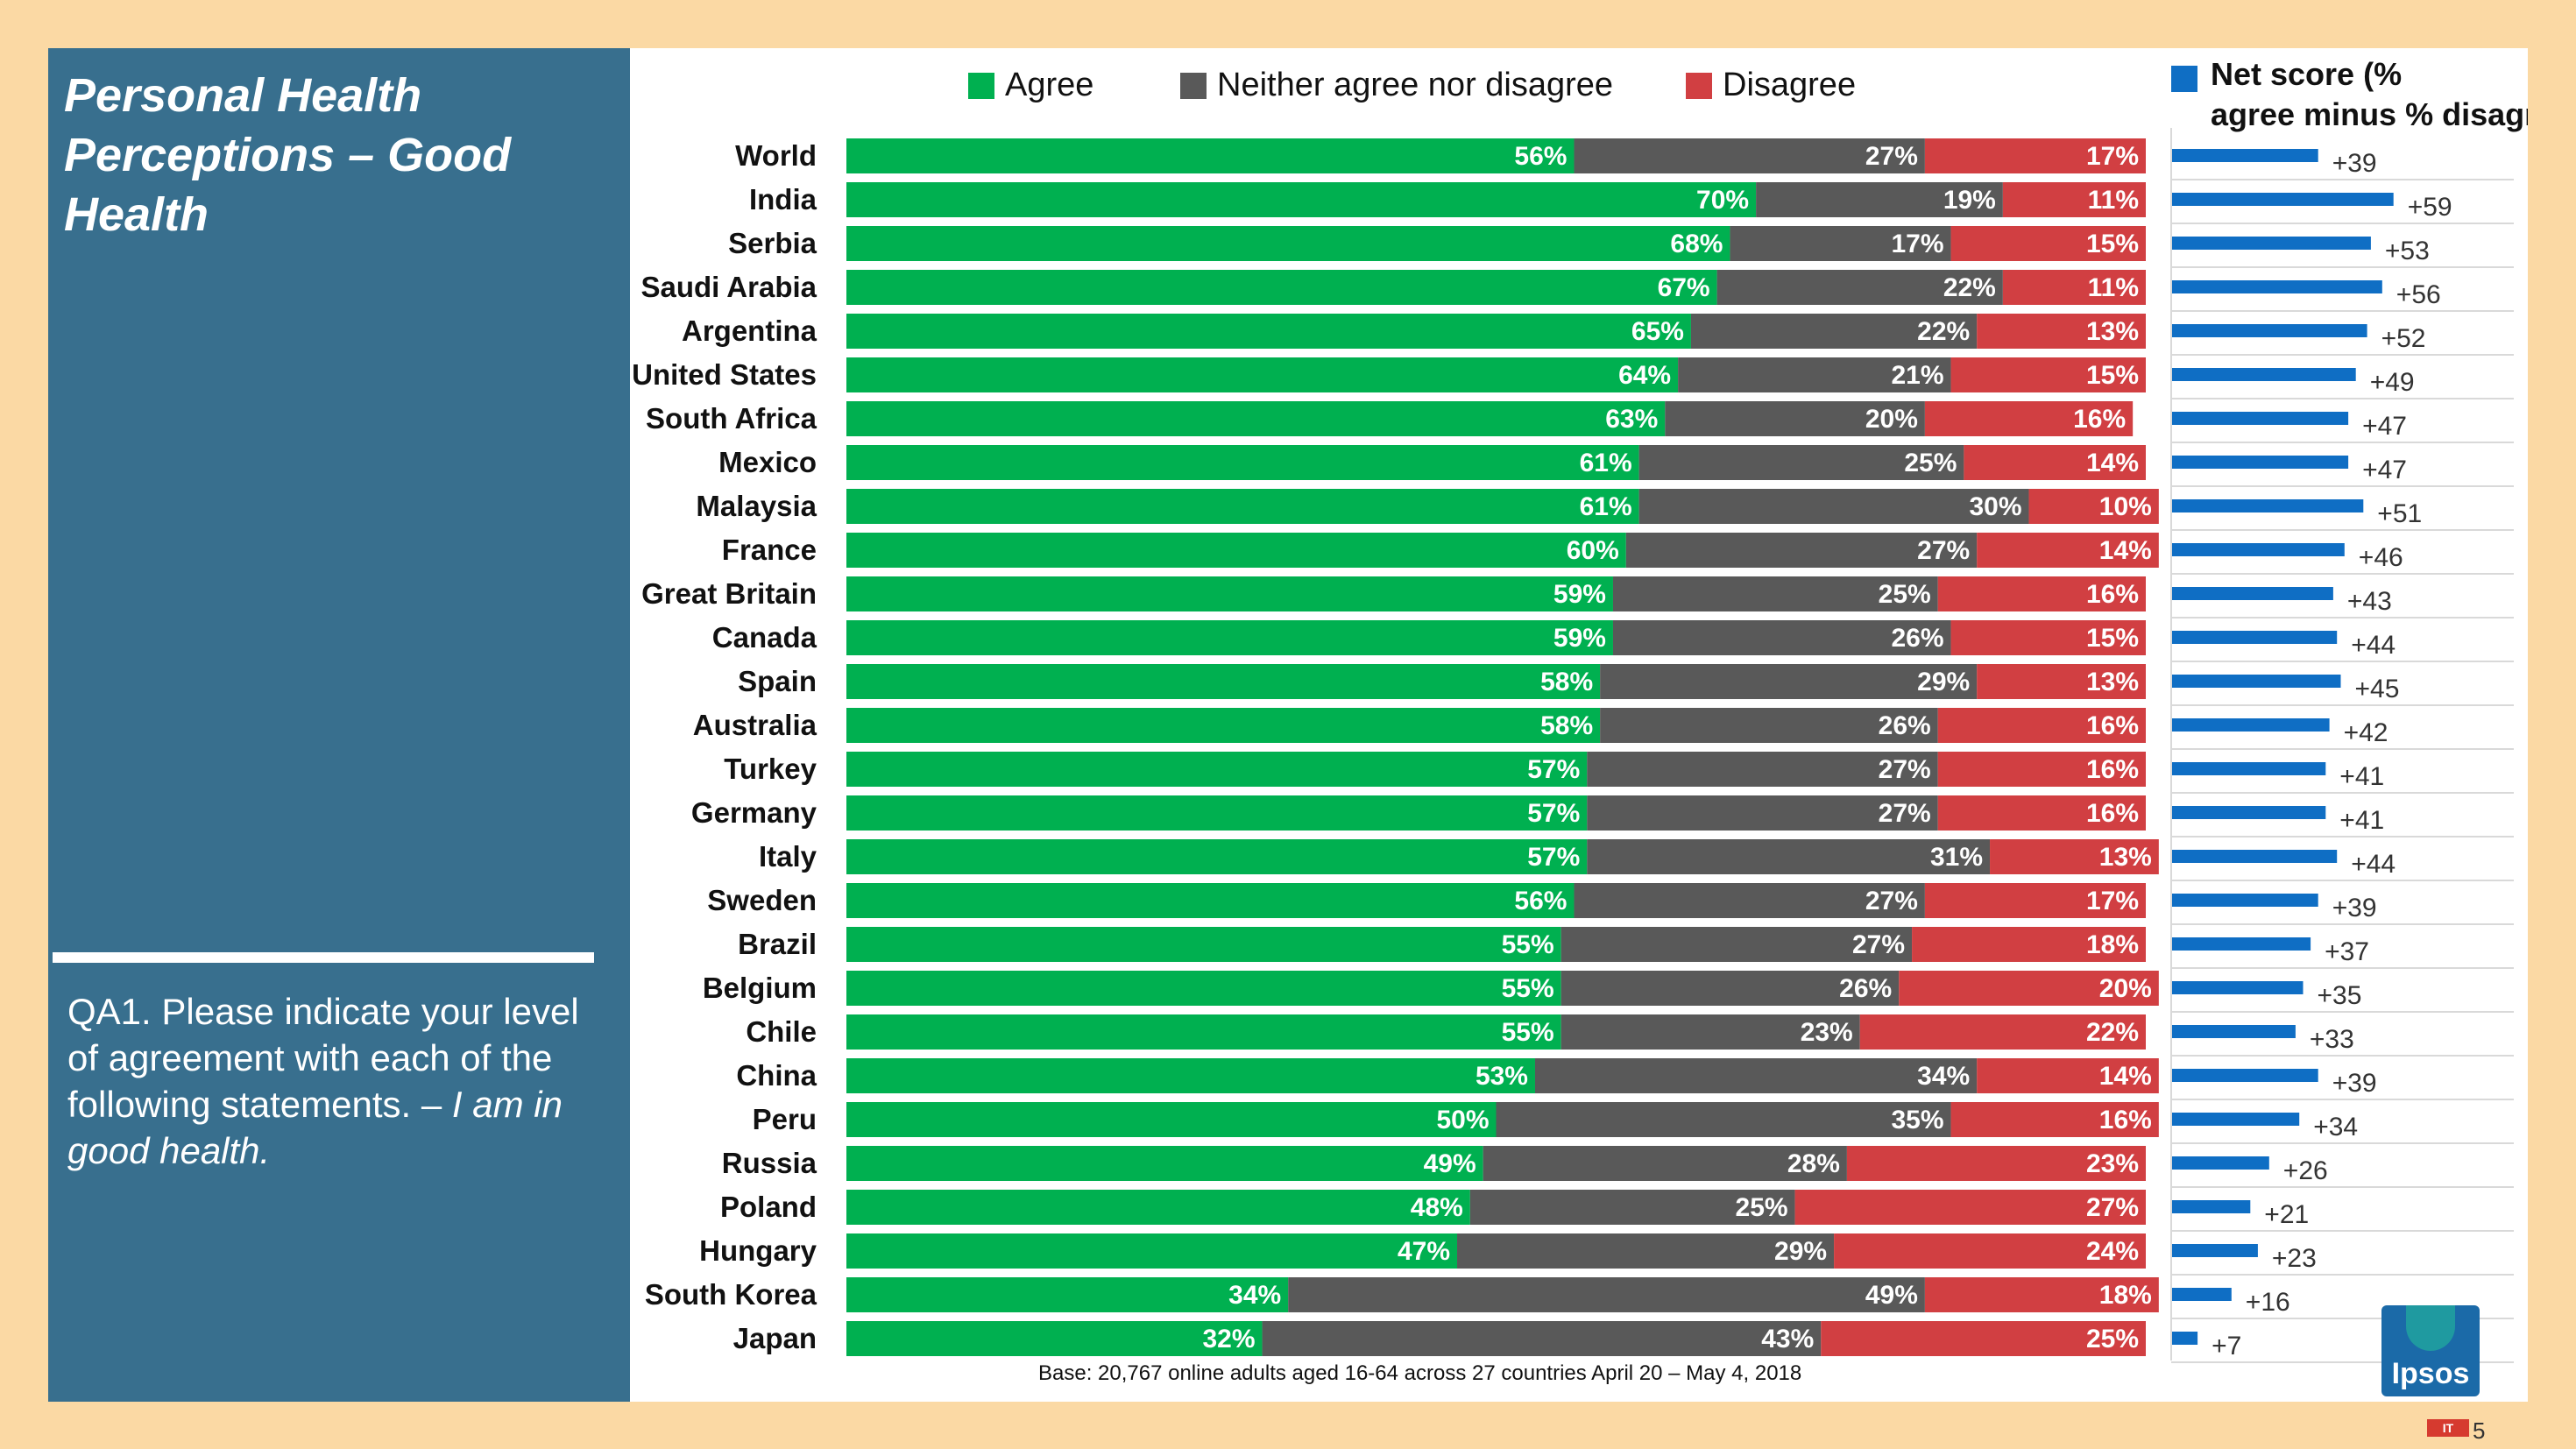 Image resolution: width=2576 pixels, height=1449 pixels. What do you see at coordinates (2381, 557) in the screenshot?
I see `net-label: +46` at bounding box center [2381, 557].